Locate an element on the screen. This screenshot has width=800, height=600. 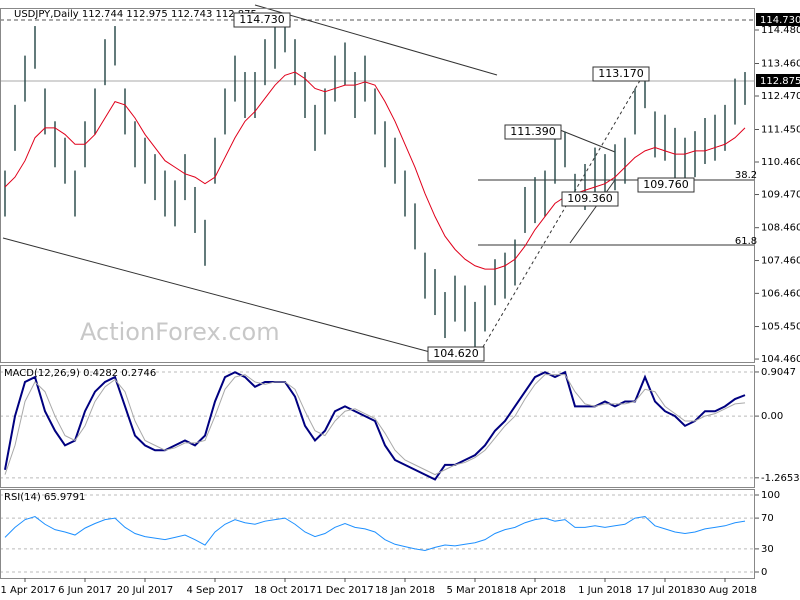
y-tick-label: 0.9047 is located at coordinates (778, 372).